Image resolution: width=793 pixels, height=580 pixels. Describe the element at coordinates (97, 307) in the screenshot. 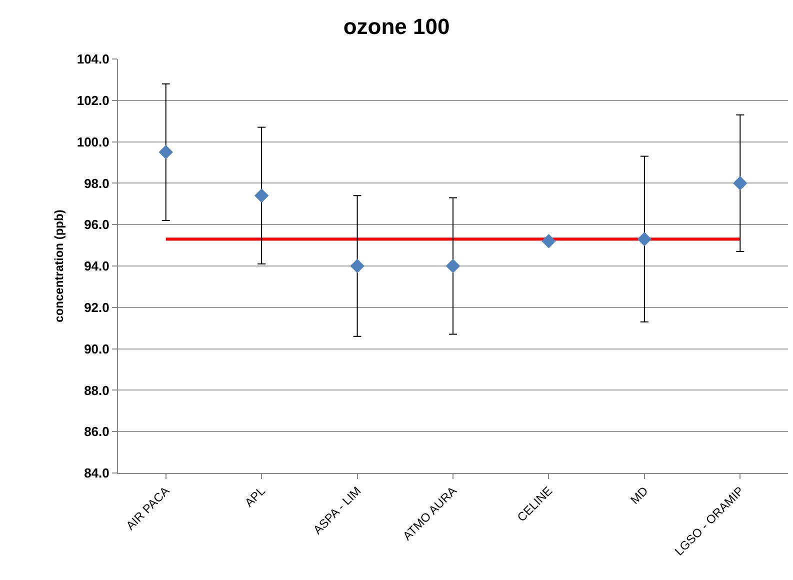

I see `y-tick-label: 92.0` at that location.